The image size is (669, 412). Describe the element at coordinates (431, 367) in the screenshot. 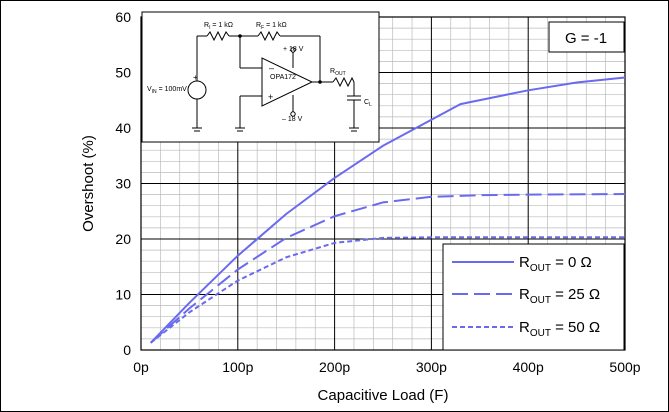

I see `x-tick-label: 300p` at that location.